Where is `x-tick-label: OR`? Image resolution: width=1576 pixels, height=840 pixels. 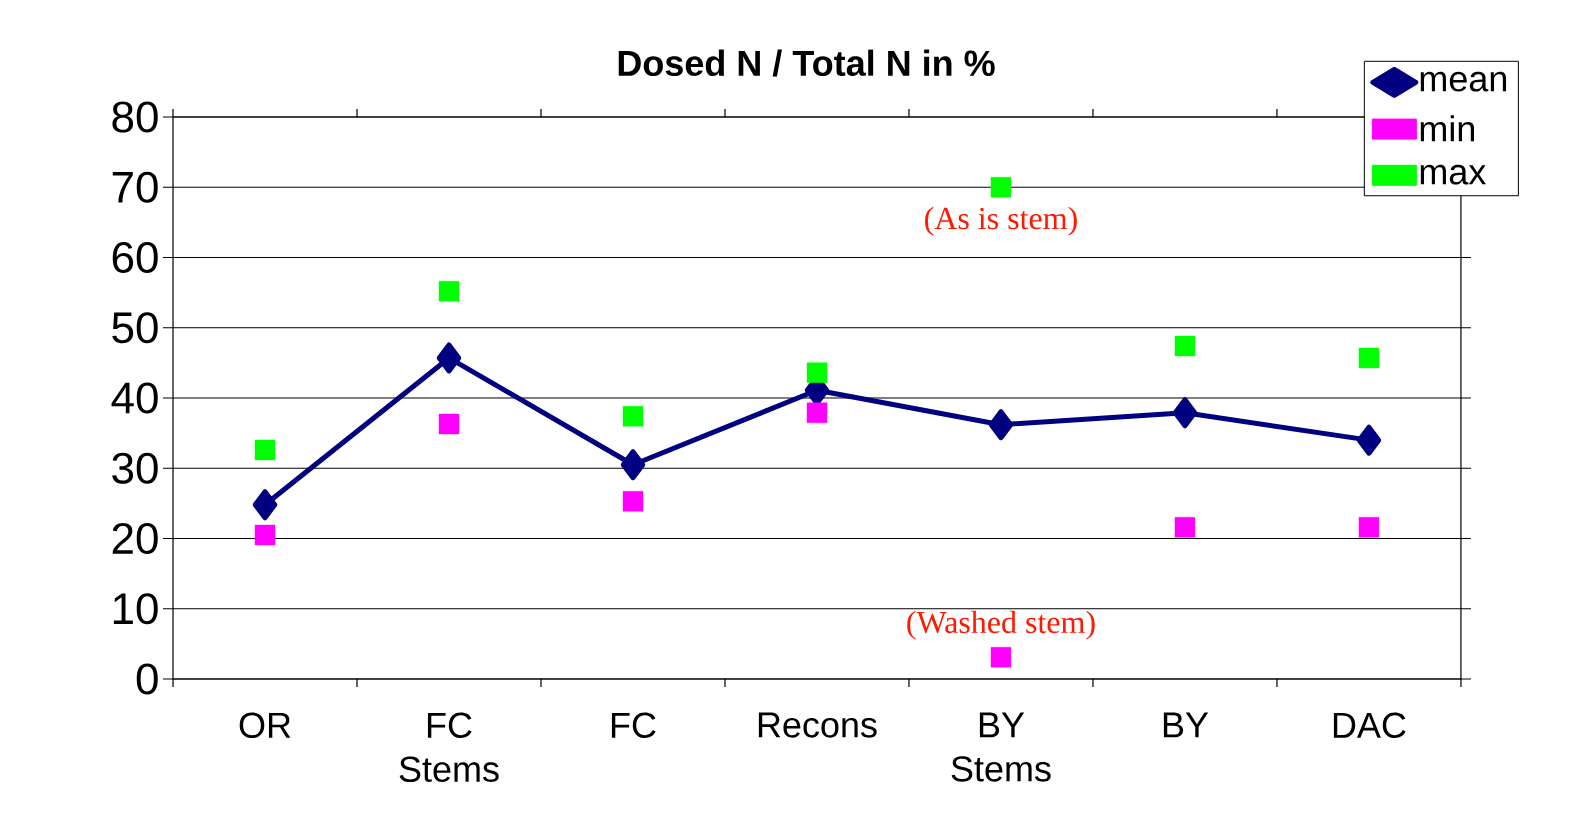 x-tick-label: OR is located at coordinates (265, 725).